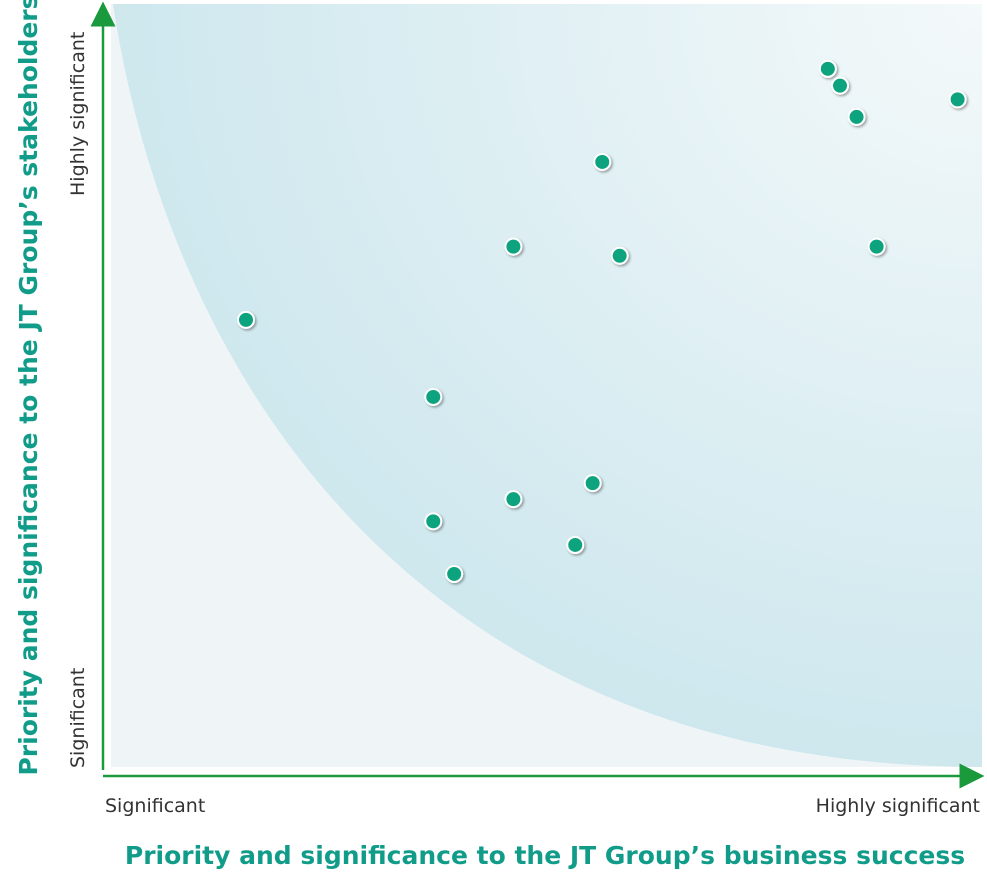  I want to click on y-tick-low: Significant, so click(78, 718).